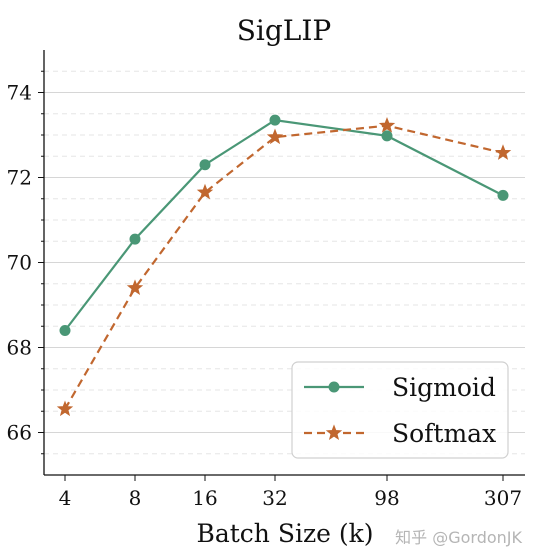 The width and height of the screenshot is (538, 560). Describe the element at coordinates (284, 30) in the screenshot. I see `chart-title: SigLIP` at that location.